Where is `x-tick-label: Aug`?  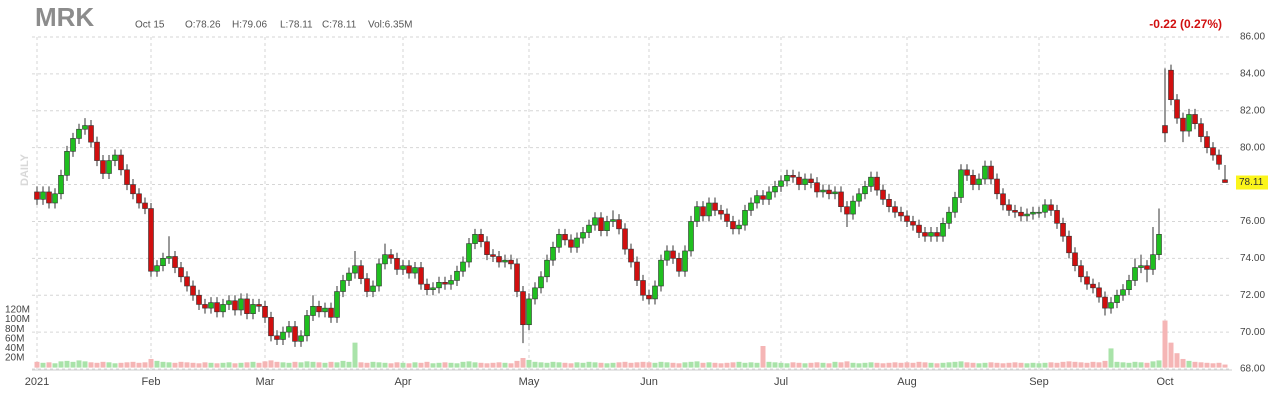 x-tick-label: Aug is located at coordinates (907, 382).